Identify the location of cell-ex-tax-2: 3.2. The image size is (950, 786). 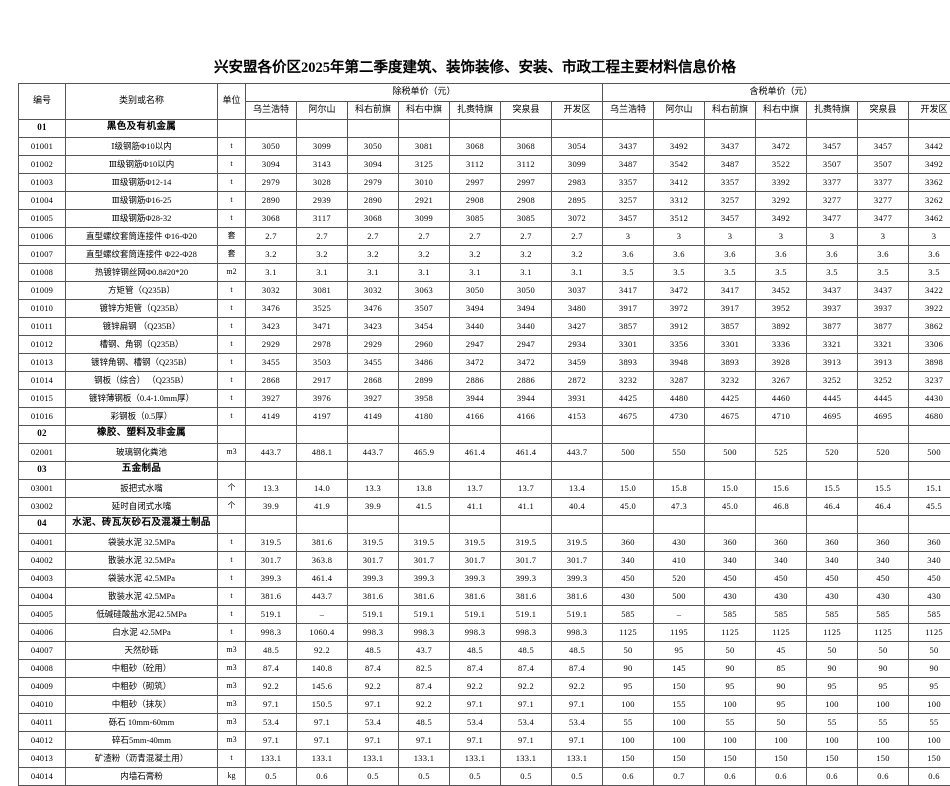
(373, 254).